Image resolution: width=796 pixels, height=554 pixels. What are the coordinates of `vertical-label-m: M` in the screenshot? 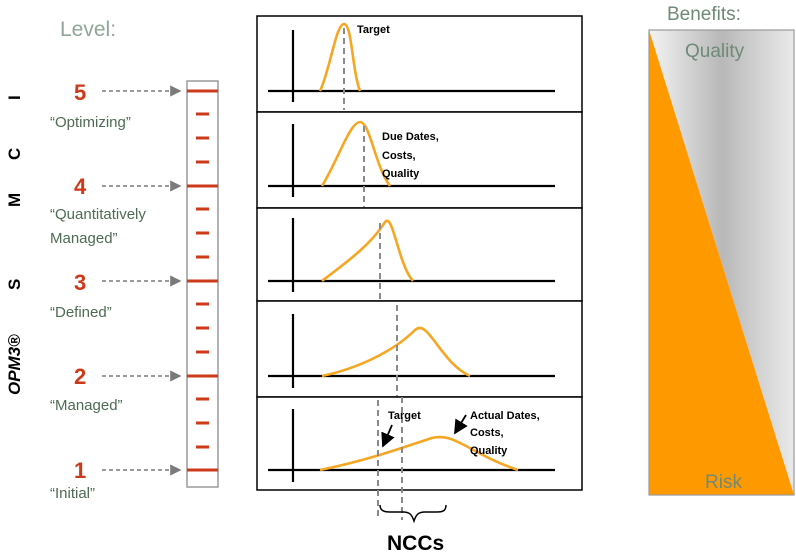 It's located at (14, 200).